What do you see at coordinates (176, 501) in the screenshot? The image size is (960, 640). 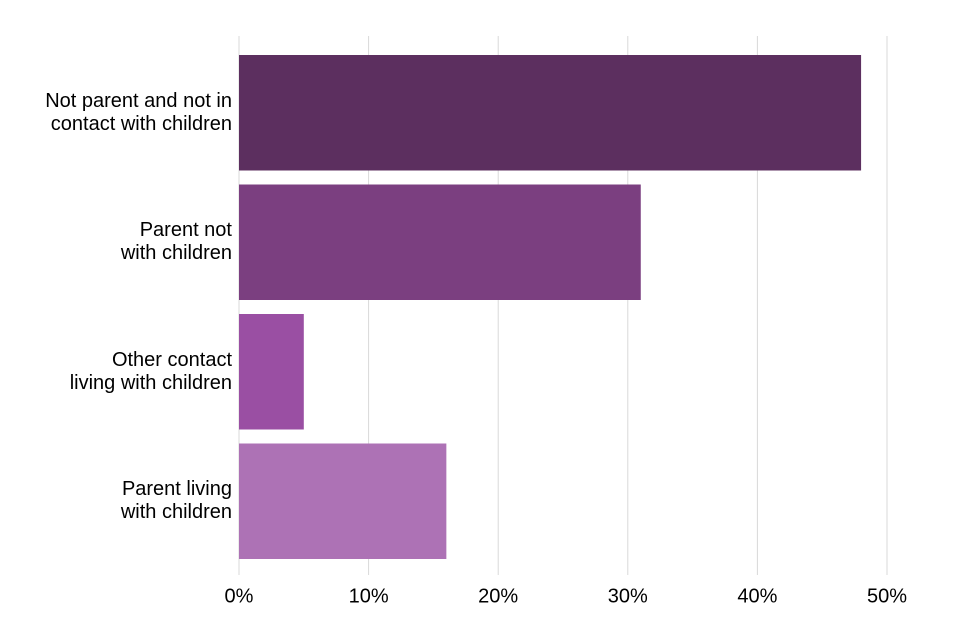 I see `y-tick-label: Parent living with children` at bounding box center [176, 501].